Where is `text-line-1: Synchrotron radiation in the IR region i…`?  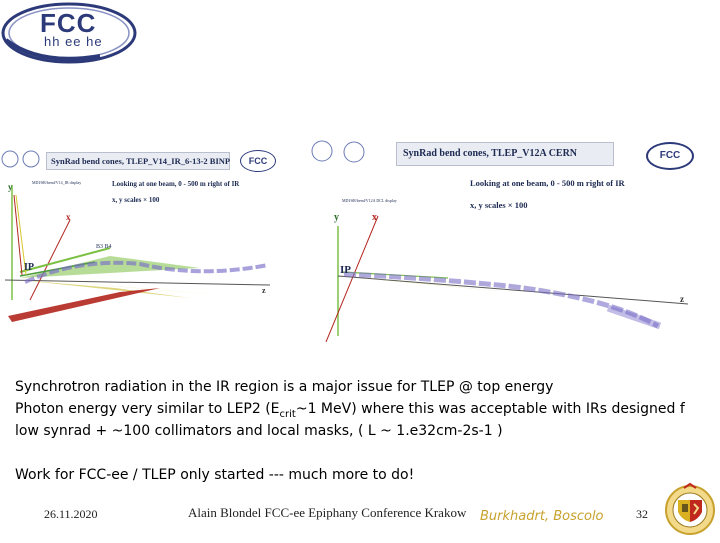 text-line-1: Synchrotron radiation in the IR region i… is located at coordinates (284, 387).